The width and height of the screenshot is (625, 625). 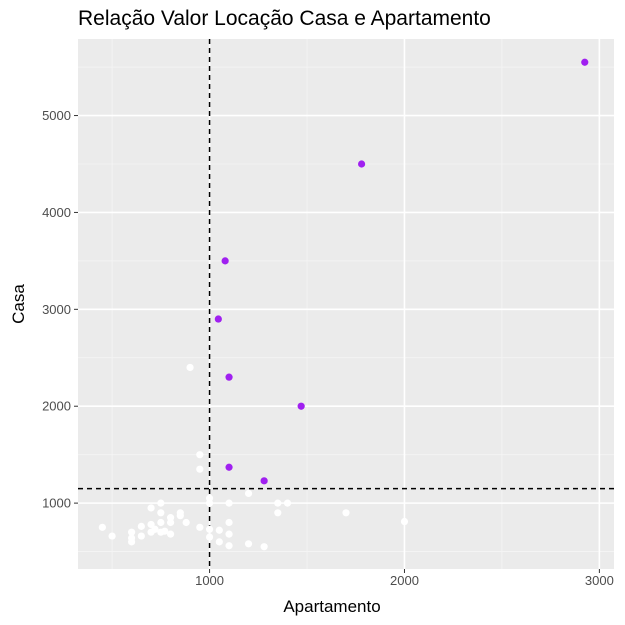 I want to click on y-tick-label: 3000, so click(x=56, y=309).